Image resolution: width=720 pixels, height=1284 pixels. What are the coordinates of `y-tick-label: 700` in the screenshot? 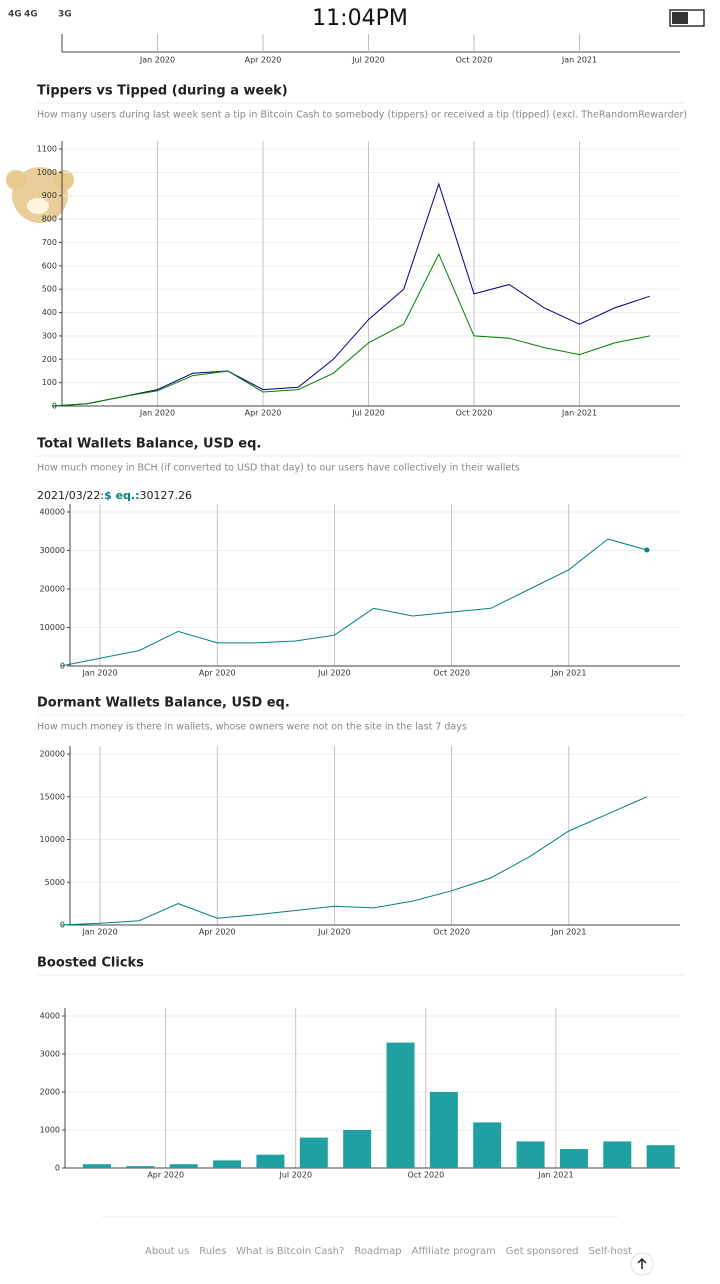 It's located at (49, 242).